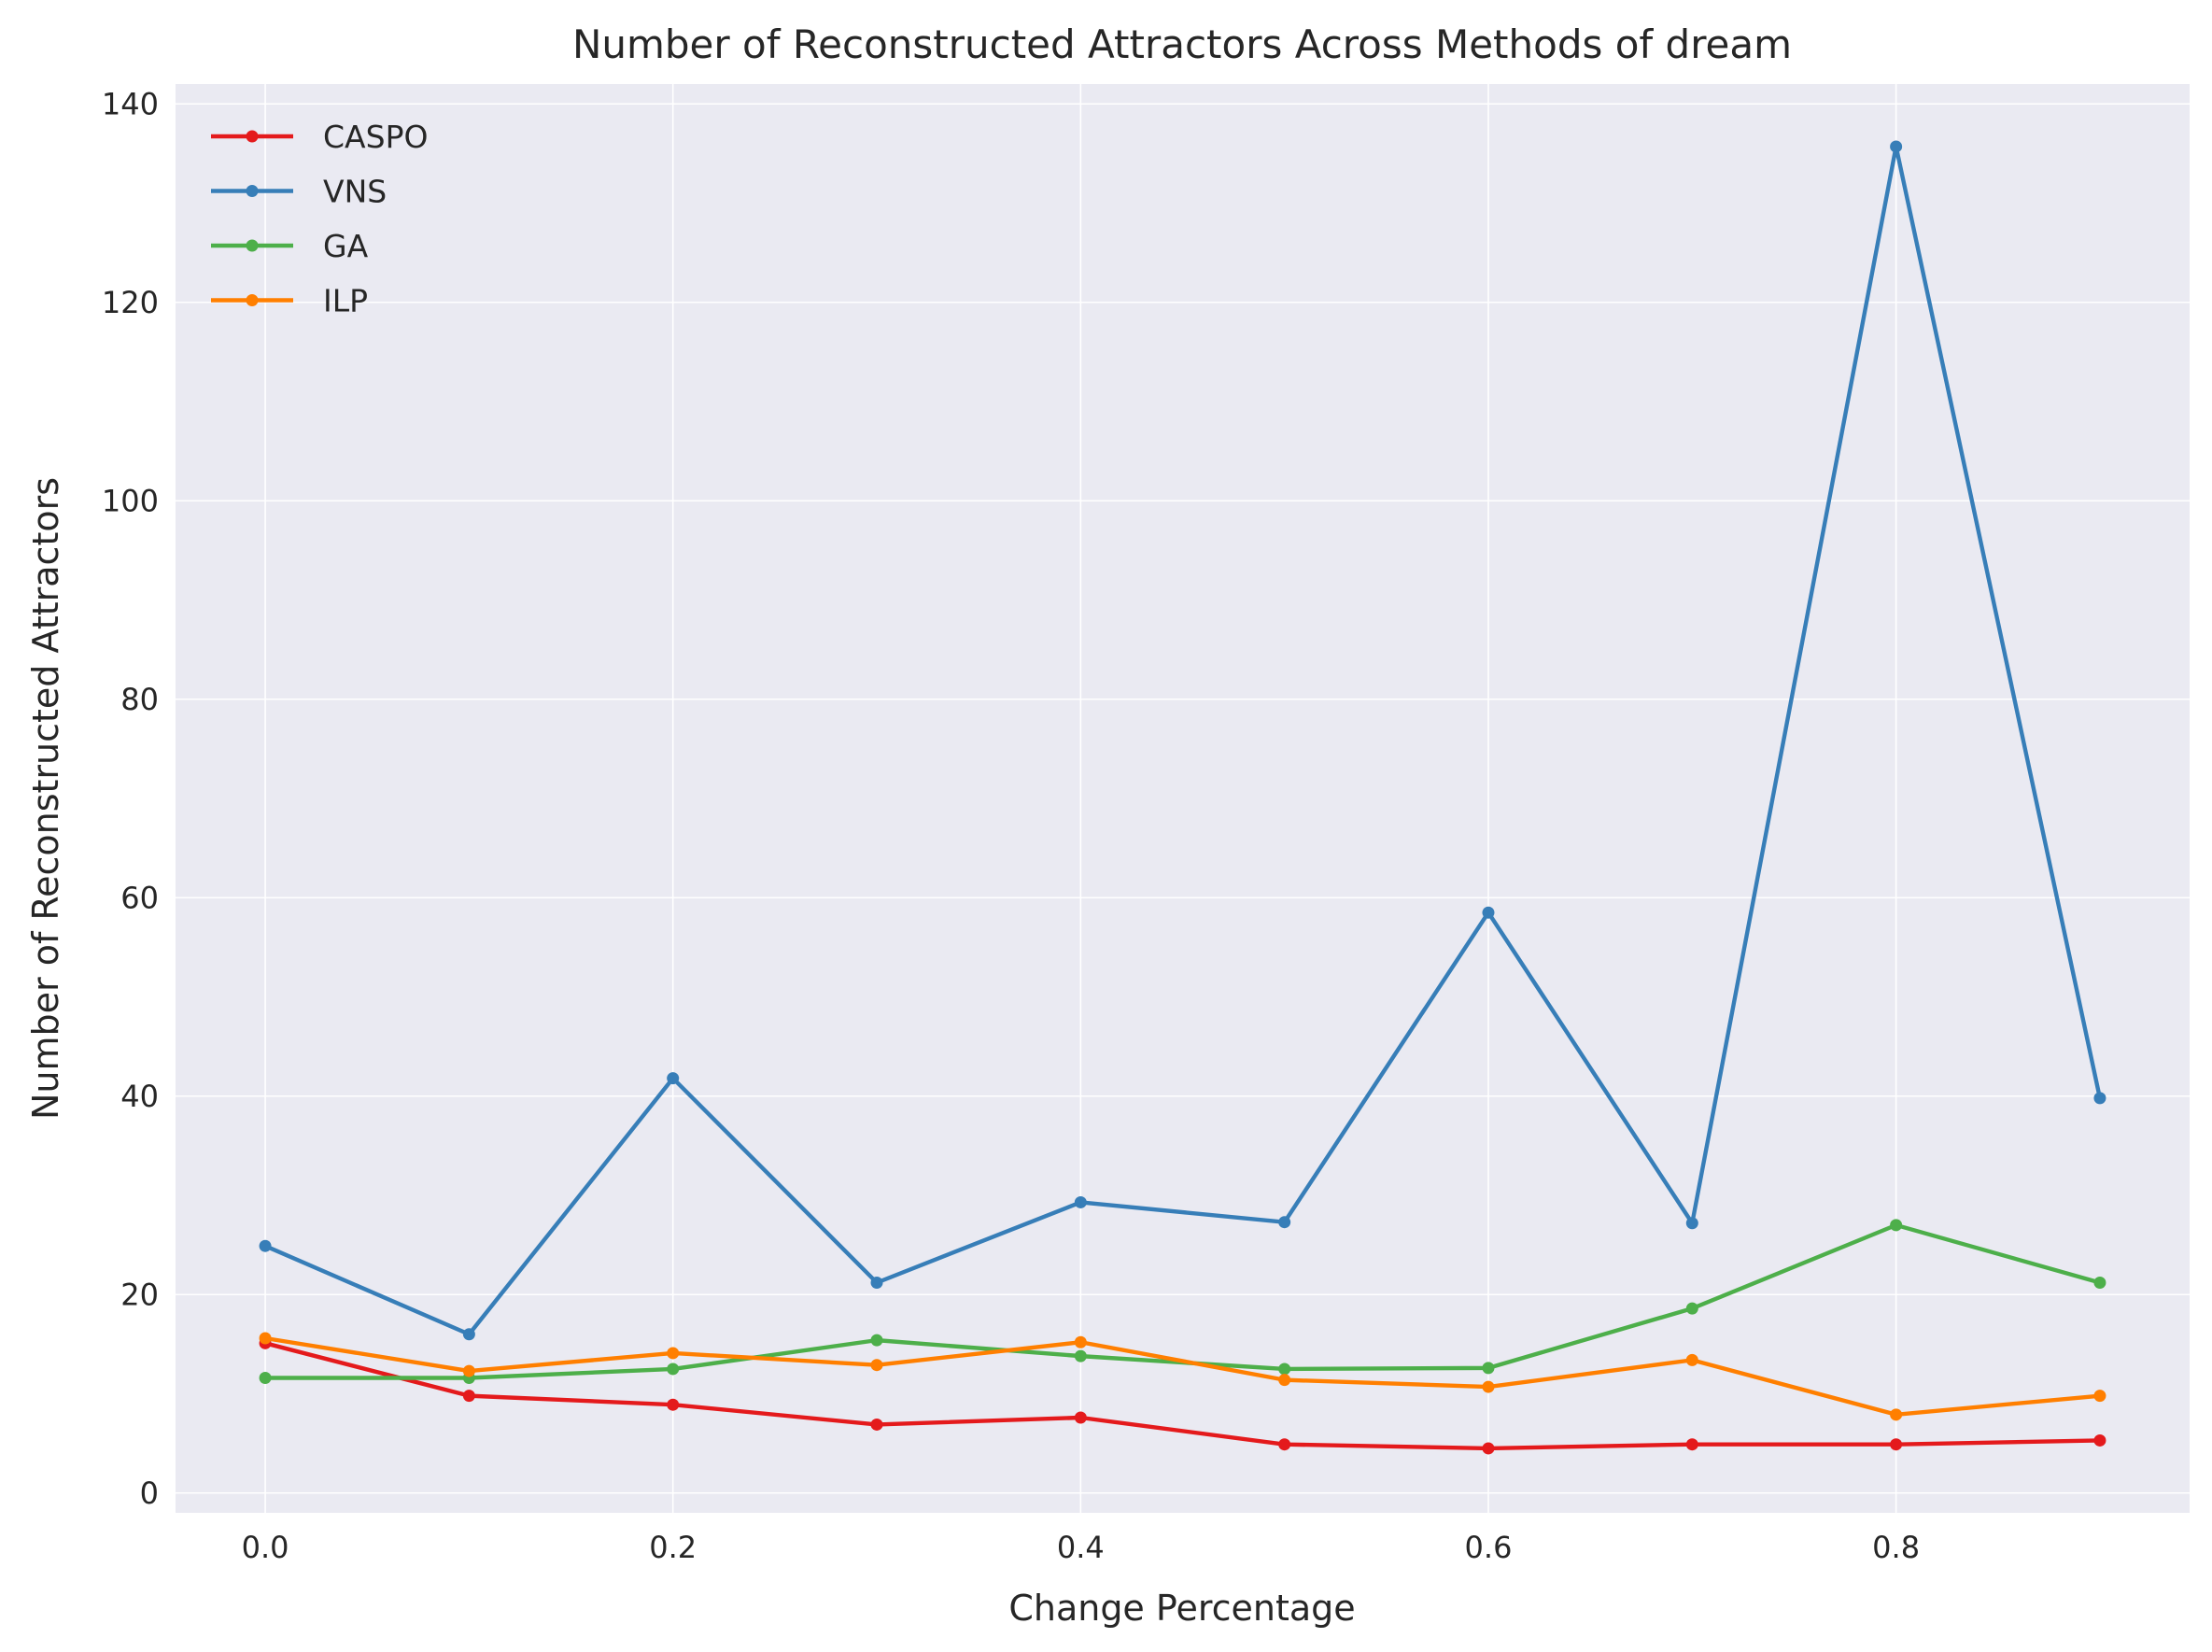 This screenshot has width=2212, height=1652. What do you see at coordinates (139, 699) in the screenshot?
I see `y-tick-label: 80` at bounding box center [139, 699].